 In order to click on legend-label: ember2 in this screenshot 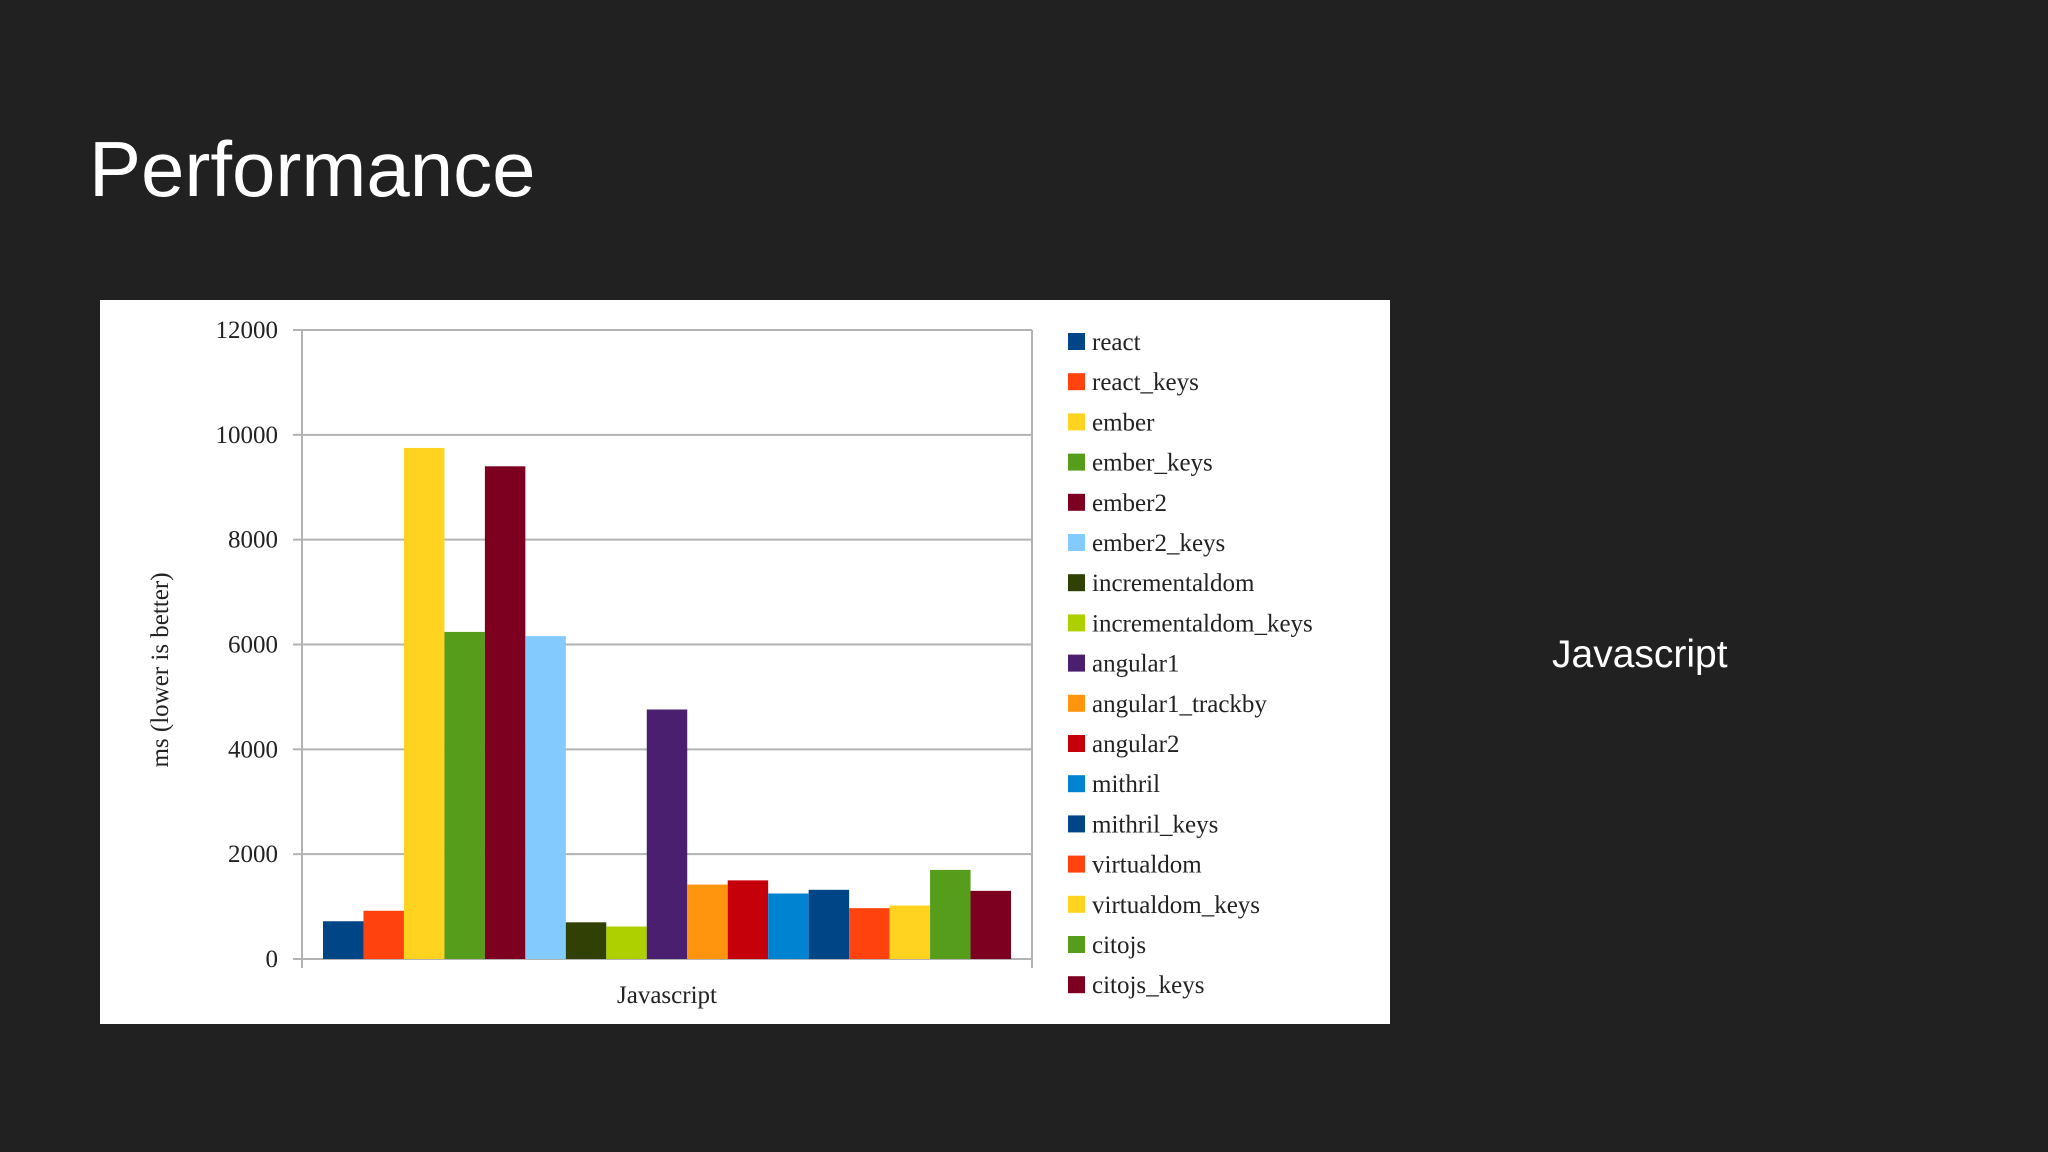, I will do `click(1129, 503)`.